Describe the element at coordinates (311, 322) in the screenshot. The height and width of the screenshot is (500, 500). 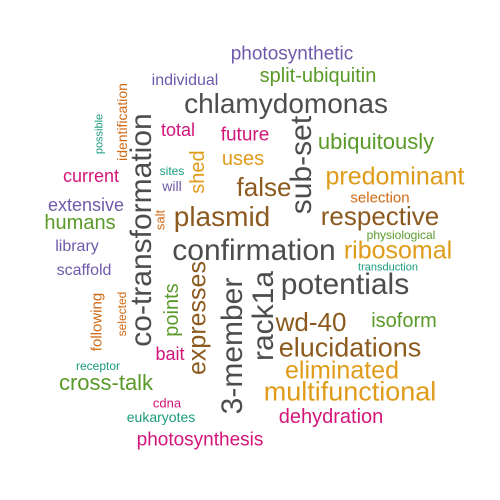
I see `word-wd-40: wd-40` at that location.